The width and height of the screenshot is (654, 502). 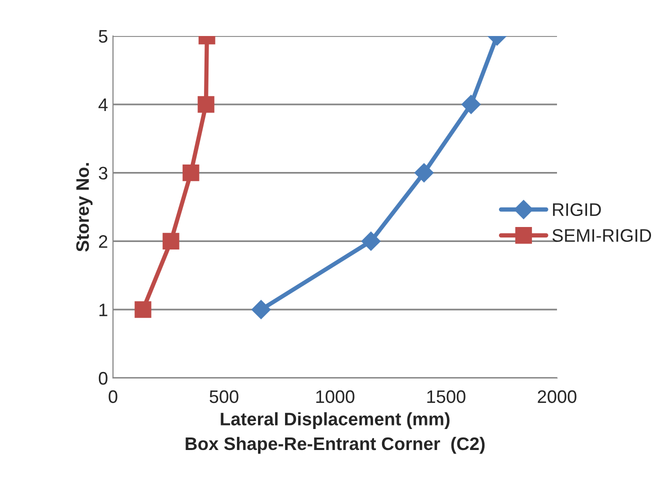 I want to click on x-tick-label: 1000, so click(x=335, y=397).